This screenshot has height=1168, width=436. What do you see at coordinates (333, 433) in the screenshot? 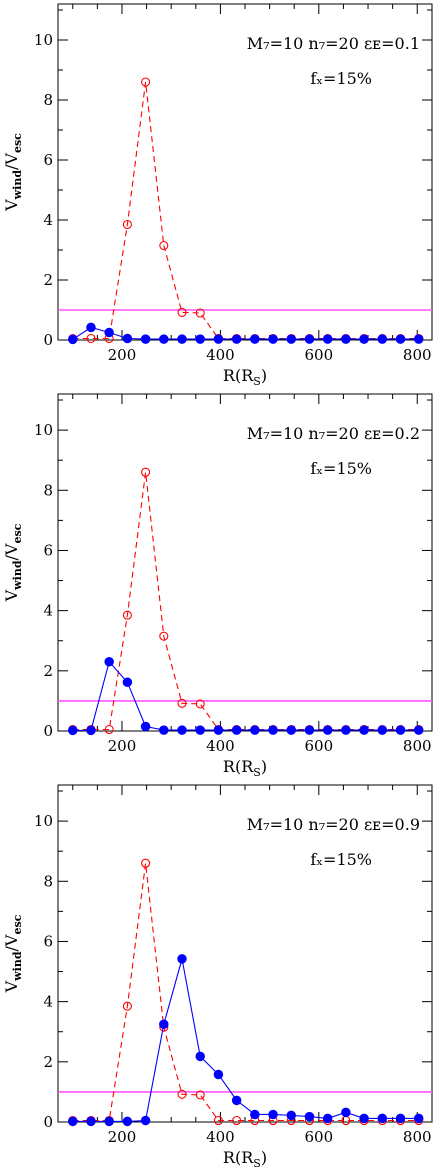
I see `annotation-parameters: M₇=10 n₇=20 εᴇ=0.2` at bounding box center [333, 433].